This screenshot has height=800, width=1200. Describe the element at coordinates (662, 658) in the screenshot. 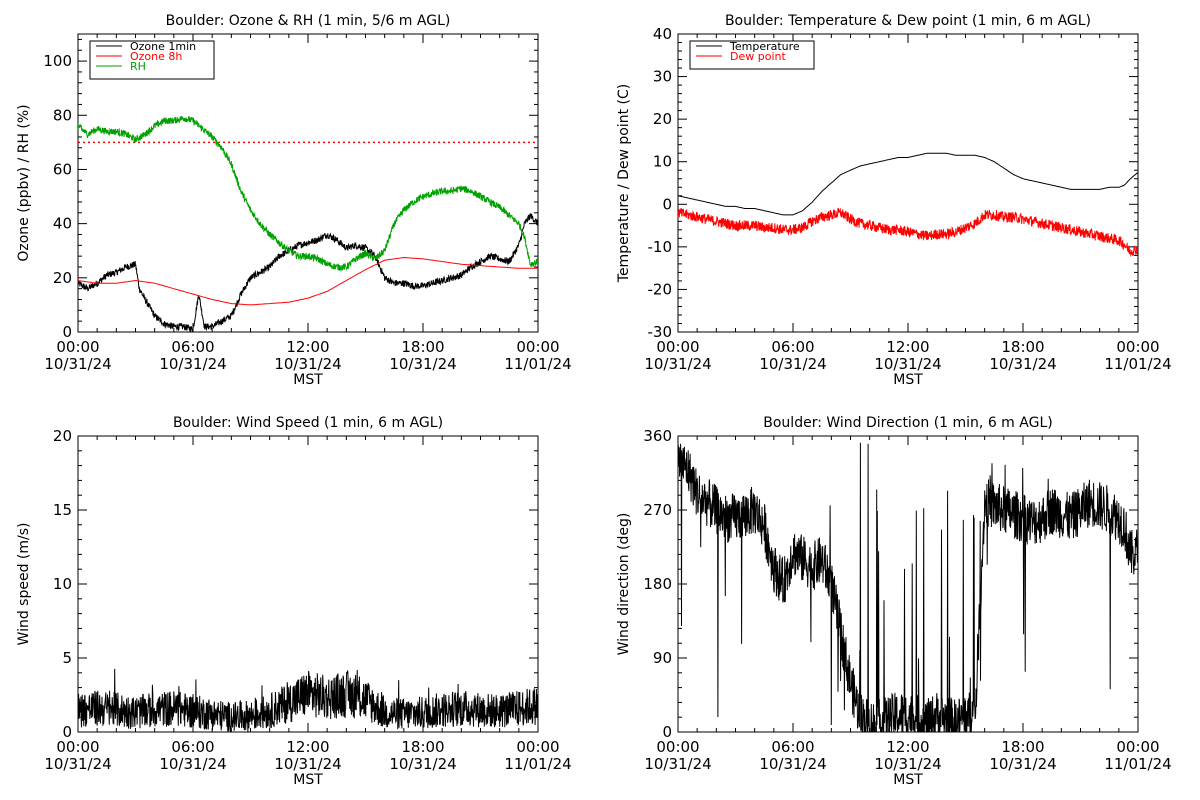

I see `y-tick-label: 90` at that location.